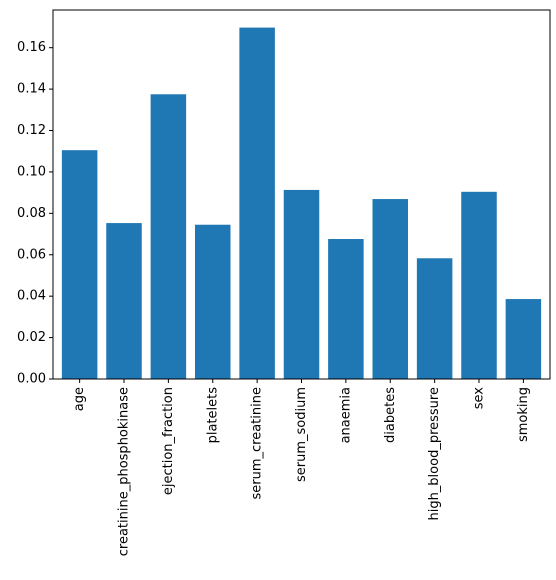  What do you see at coordinates (31, 379) in the screenshot?
I see `y-tick-label: 0.00` at bounding box center [31, 379].